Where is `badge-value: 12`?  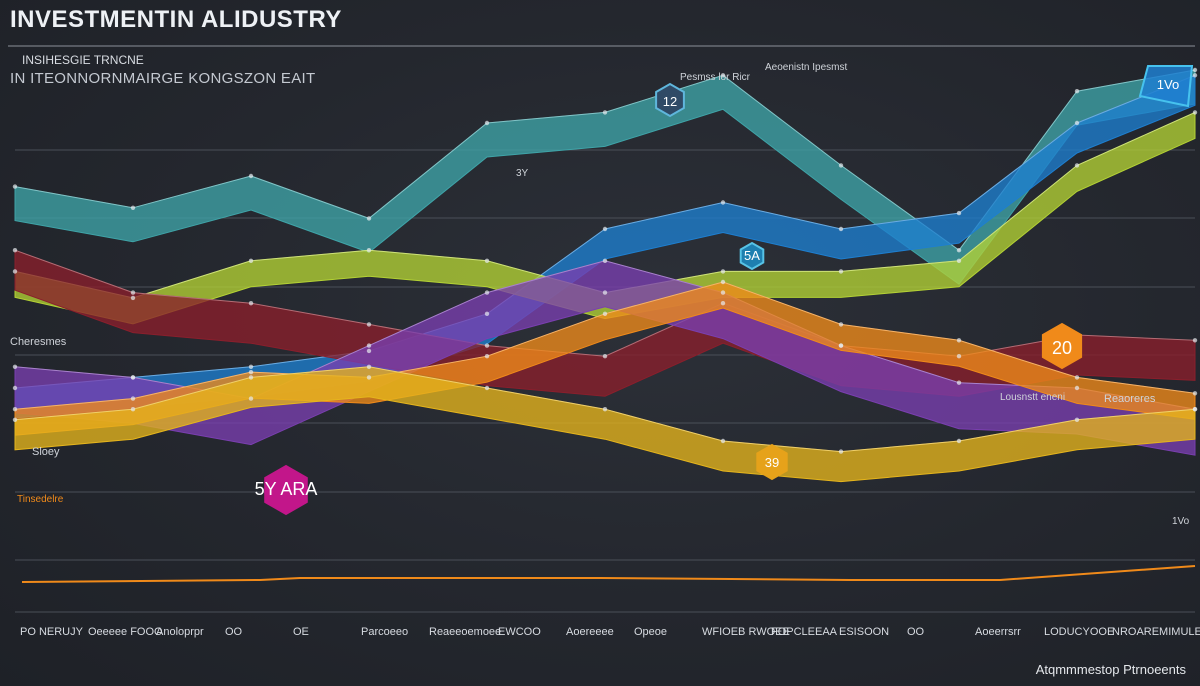 badge-value: 12 is located at coordinates (670, 101).